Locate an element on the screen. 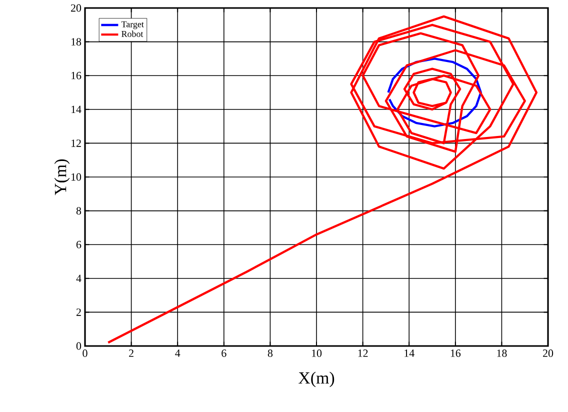 The image size is (568, 412). y-tick-label: 16 is located at coordinates (76, 76).